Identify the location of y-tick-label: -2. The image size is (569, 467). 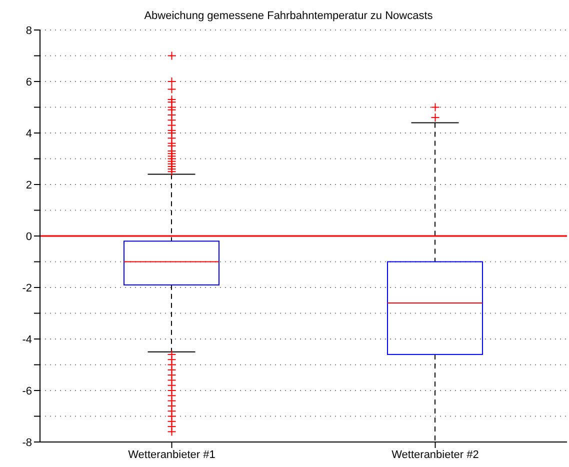
(27, 288).